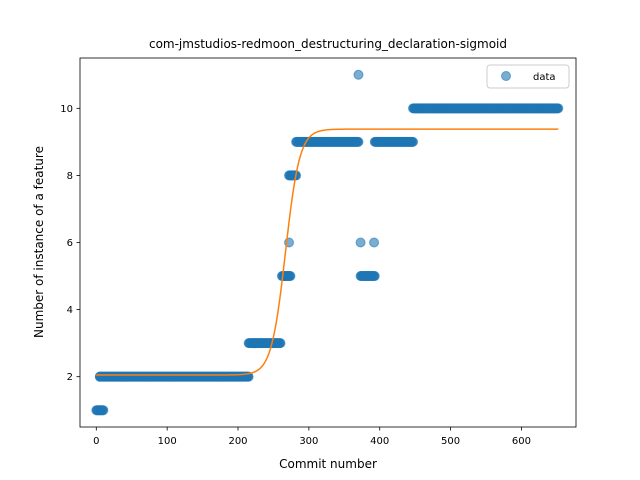 The width and height of the screenshot is (640, 480). What do you see at coordinates (96, 441) in the screenshot?
I see `x-tick-label-0: 0` at bounding box center [96, 441].